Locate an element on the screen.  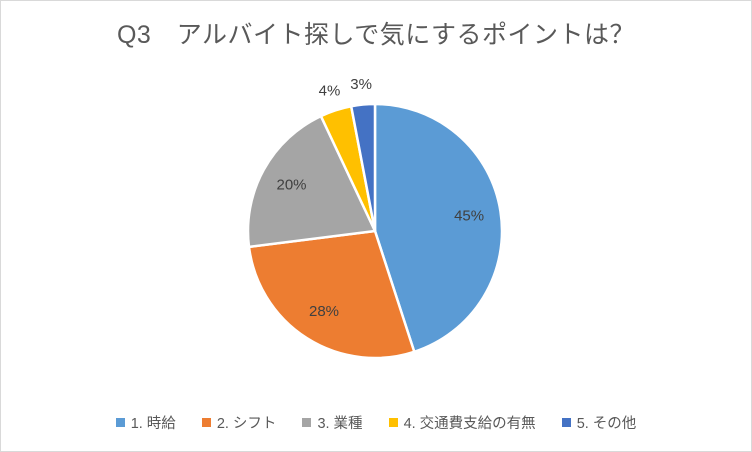
legend-item-1: 1. 時給 is located at coordinates (145, 422).